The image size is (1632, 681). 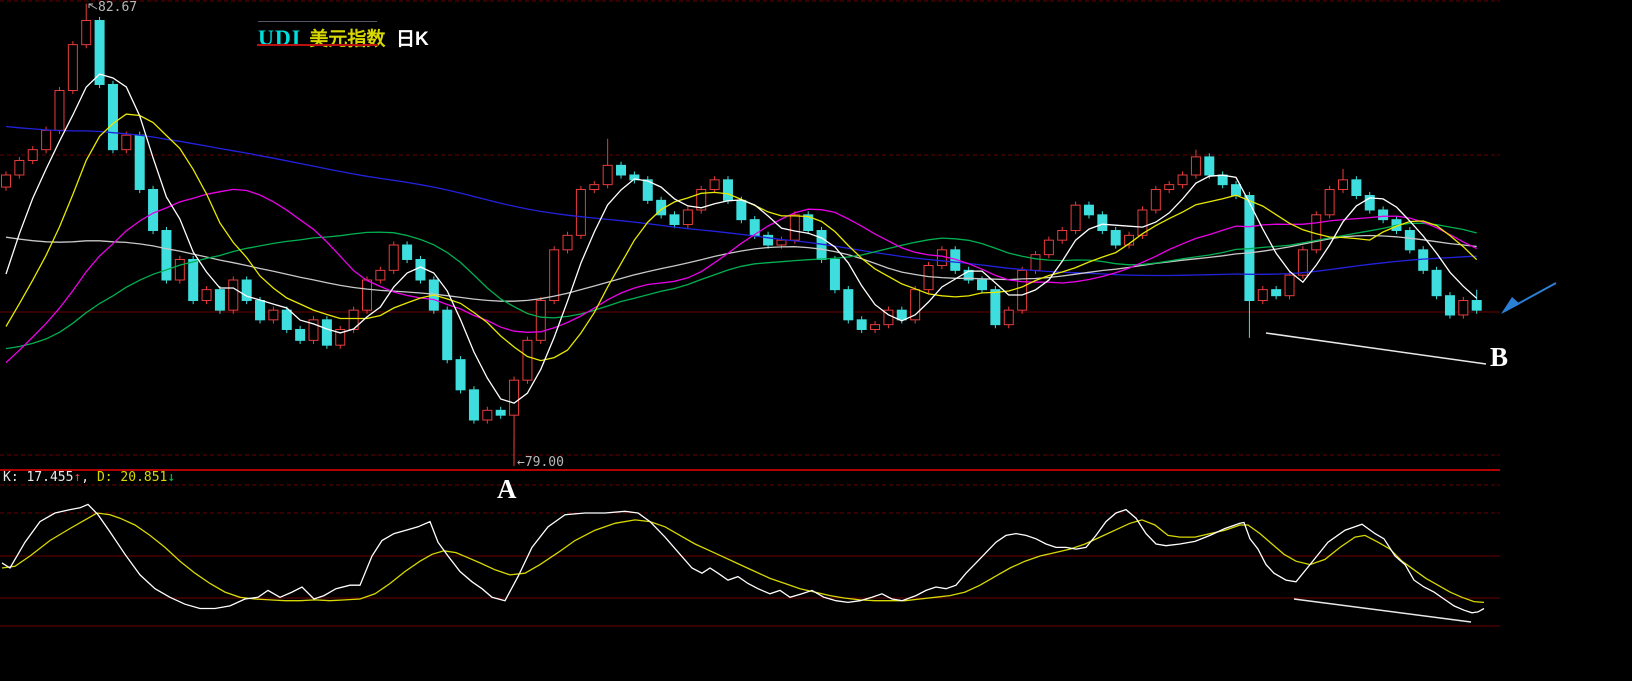 What do you see at coordinates (507, 489) in the screenshot?
I see `point-a-label: A` at bounding box center [507, 489].